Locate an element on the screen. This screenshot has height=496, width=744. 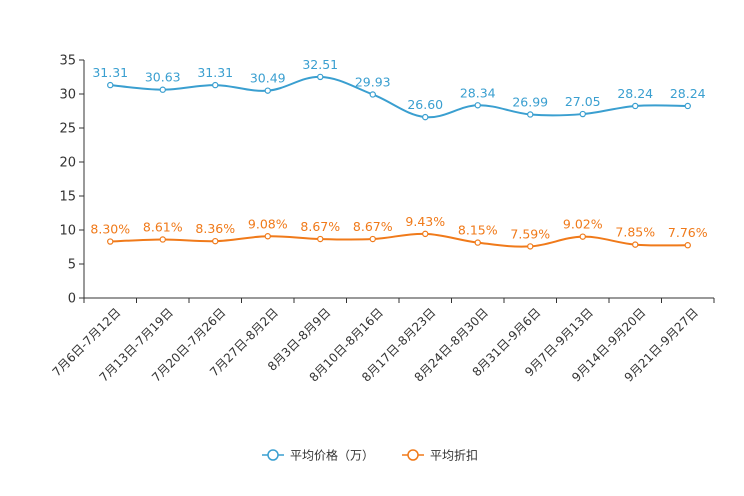
data-label: 8.15% is located at coordinates (478, 230).